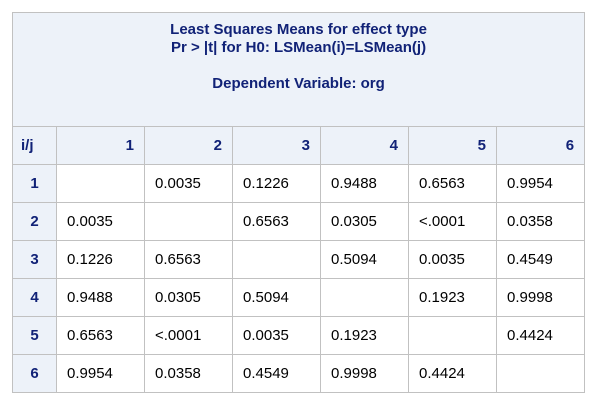 Image resolution: width=599 pixels, height=411 pixels. What do you see at coordinates (188, 183) in the screenshot?
I see `cell-1-2: 0.0035` at bounding box center [188, 183].